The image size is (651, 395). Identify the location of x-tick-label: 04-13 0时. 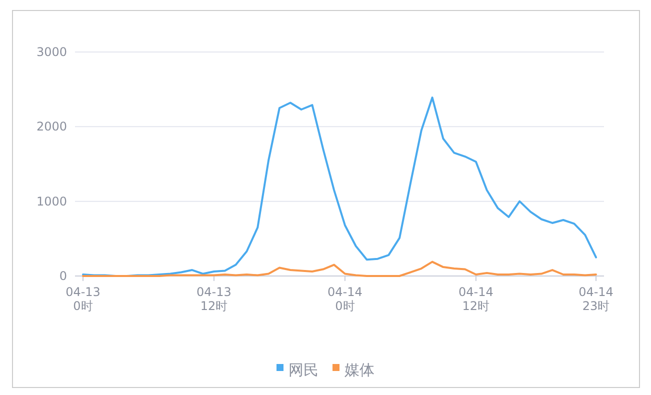
(83, 299).